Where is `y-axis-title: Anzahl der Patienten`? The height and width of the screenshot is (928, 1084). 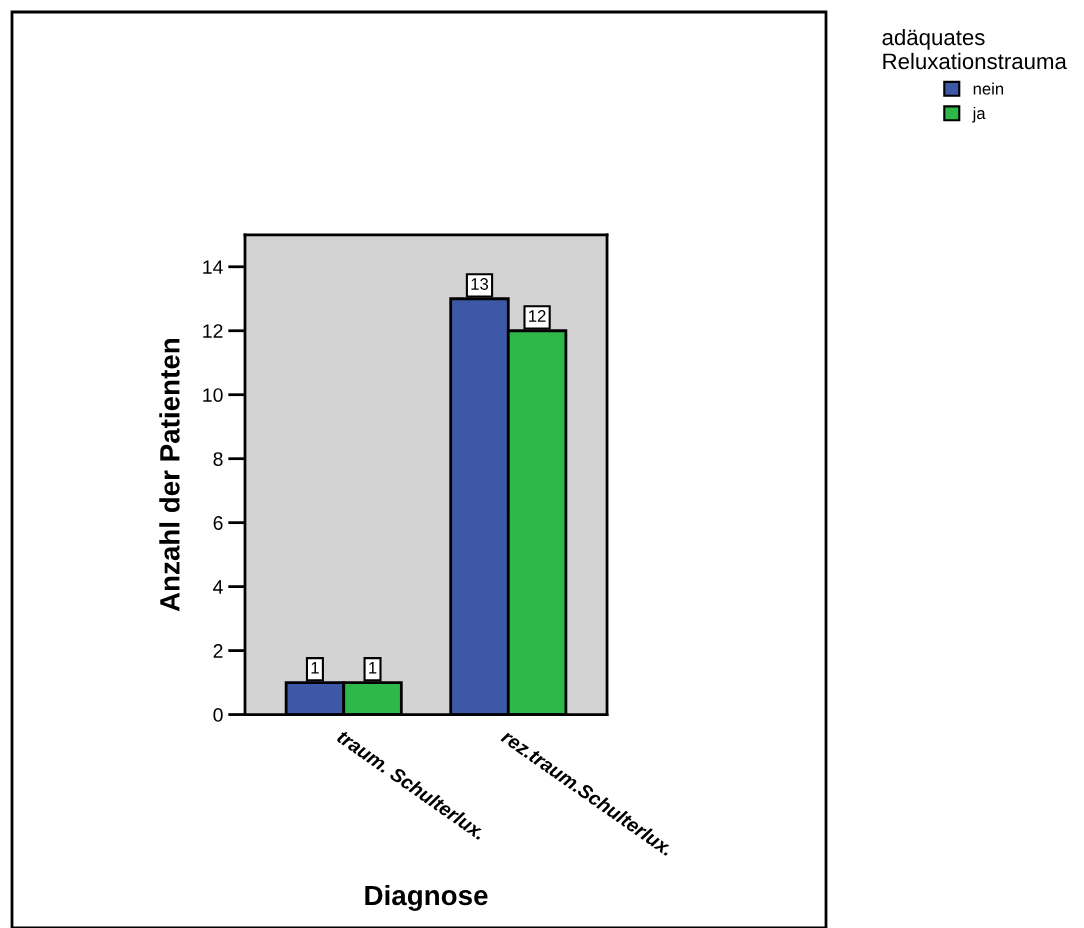 y-axis-title: Anzahl der Patienten is located at coordinates (169, 475).